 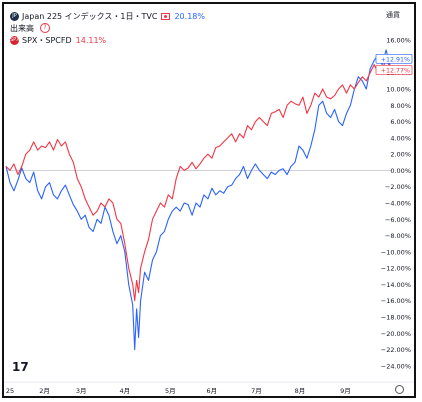 I want to click on x-tick-label: 8月, so click(x=300, y=391).